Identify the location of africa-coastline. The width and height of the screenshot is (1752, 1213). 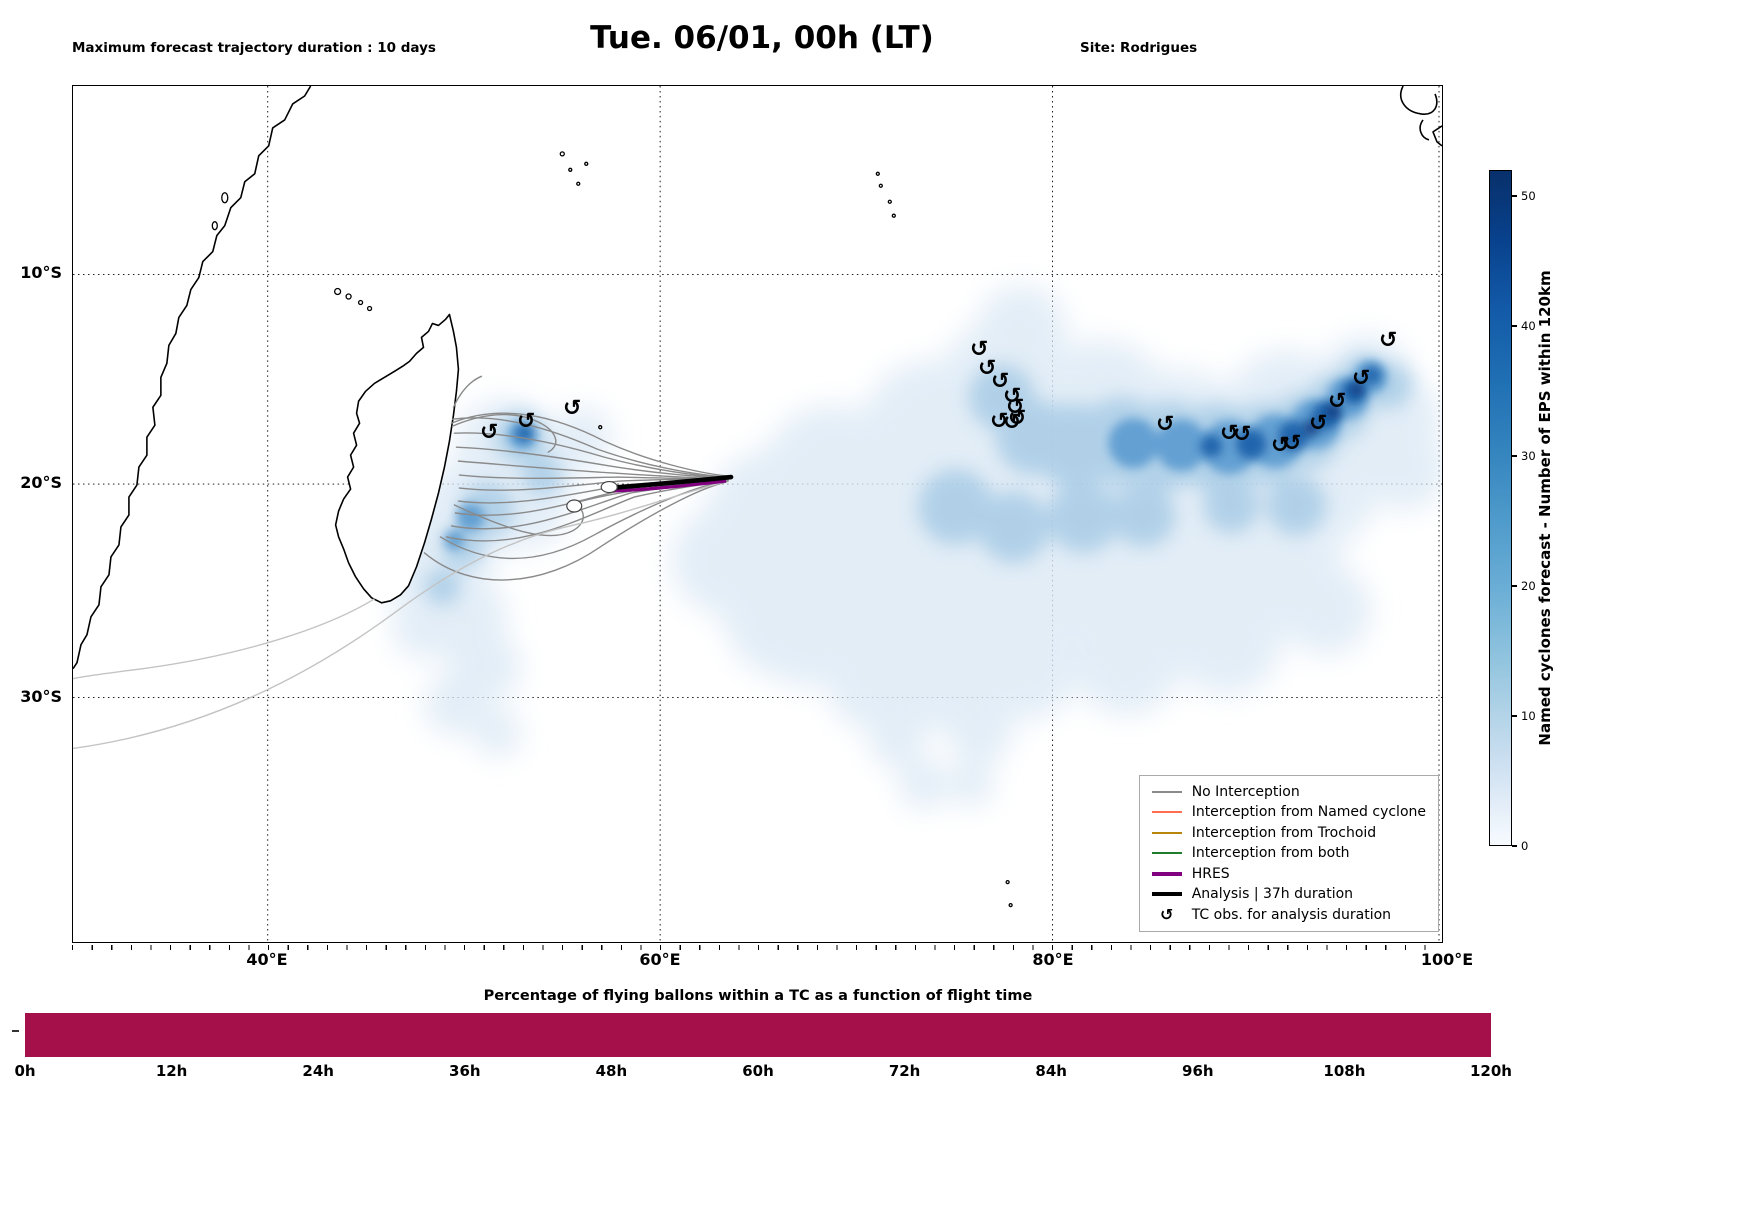
(192, 378).